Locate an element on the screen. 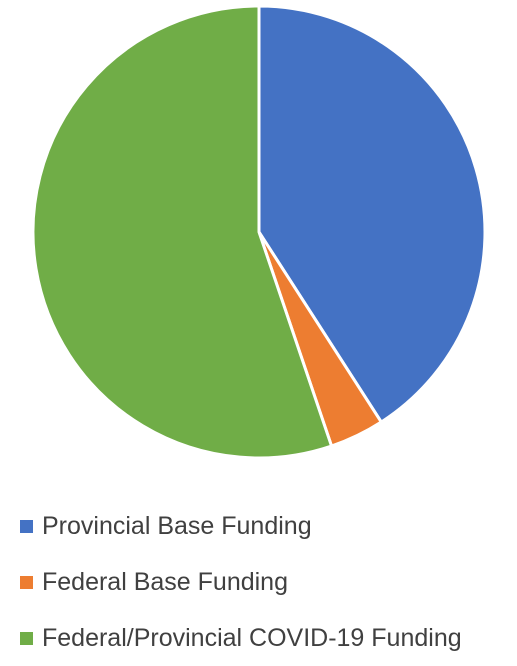 Image resolution: width=517 pixels, height=666 pixels. legend-item-federal-base-funding: Federal Base Funding is located at coordinates (267, 582).